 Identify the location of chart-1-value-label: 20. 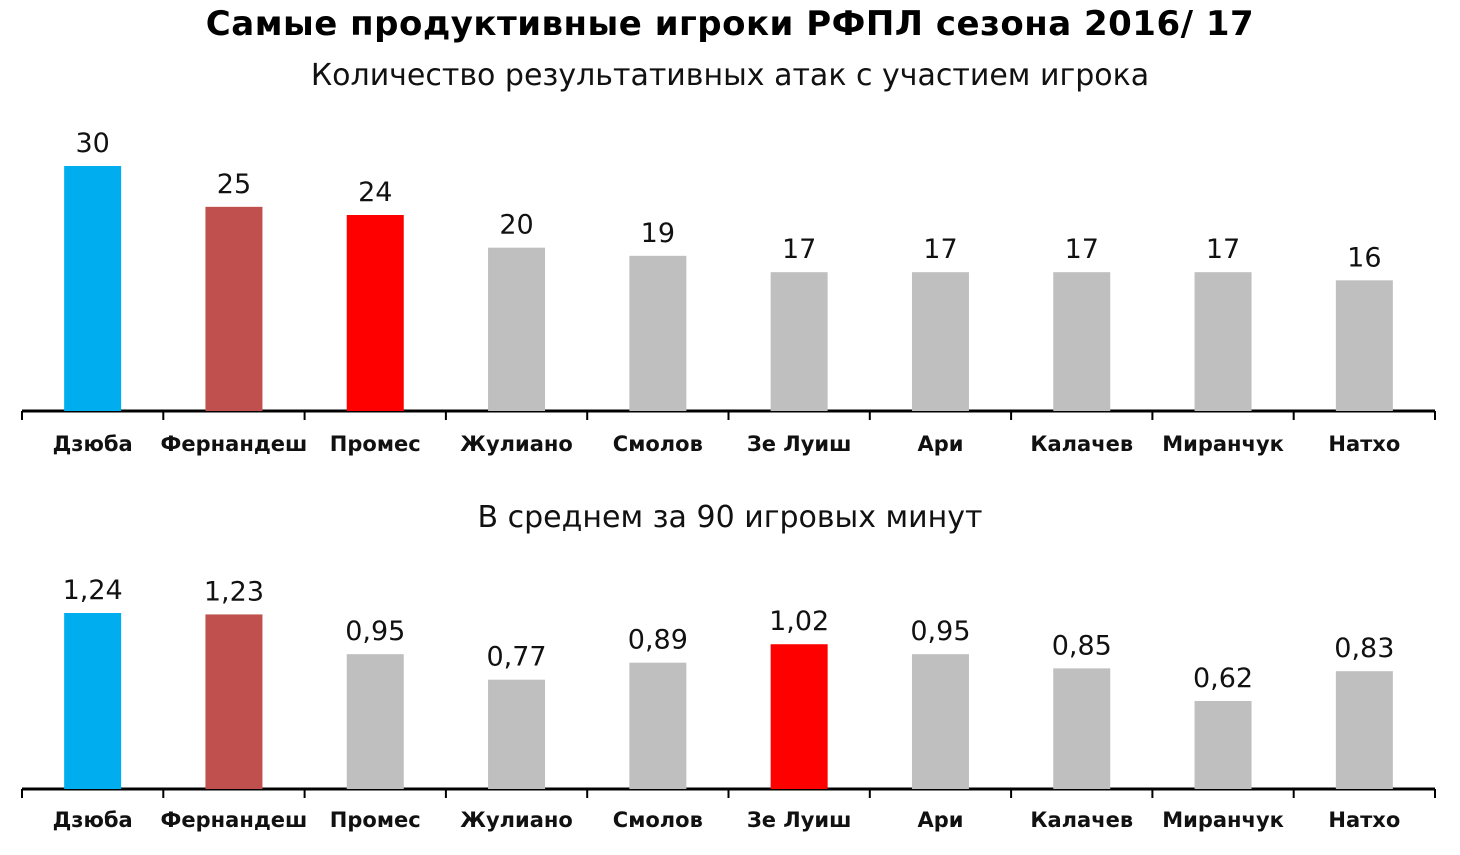
(516, 225).